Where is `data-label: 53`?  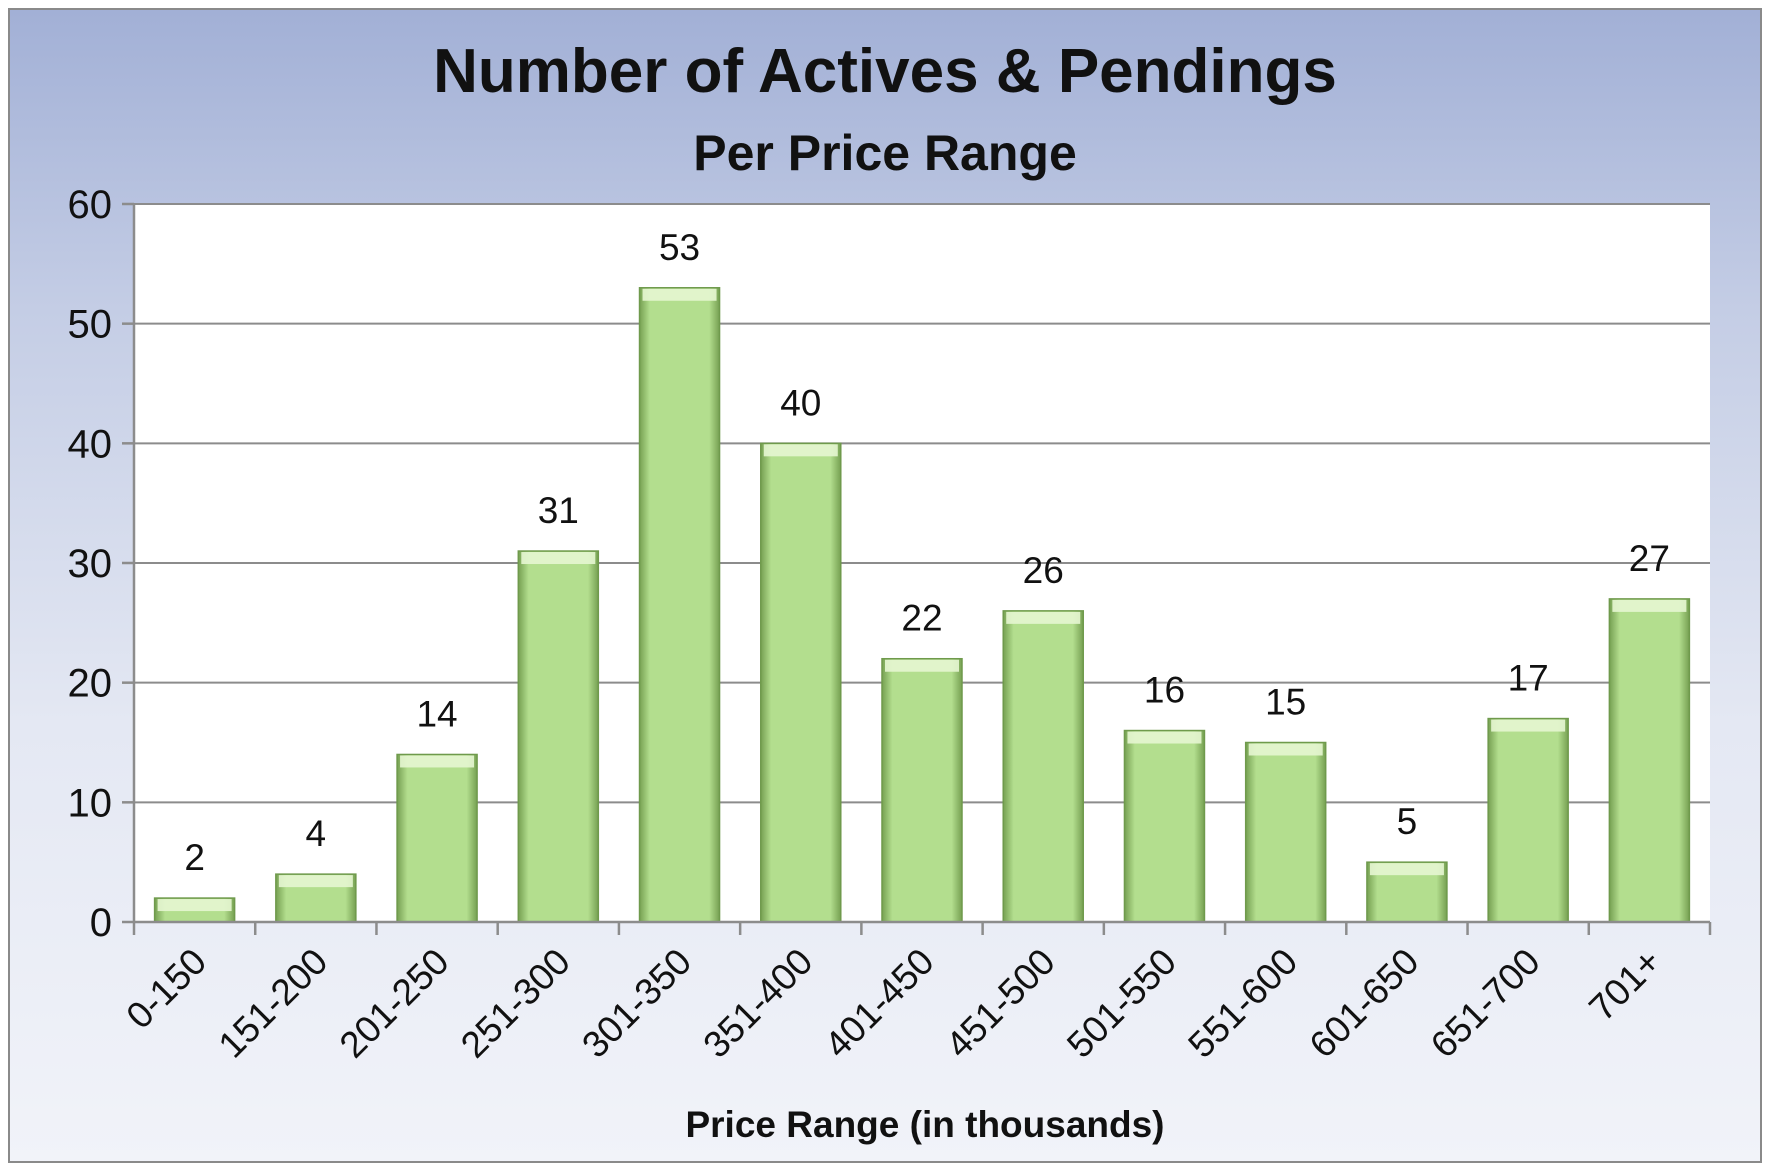
data-label: 53 is located at coordinates (679, 247).